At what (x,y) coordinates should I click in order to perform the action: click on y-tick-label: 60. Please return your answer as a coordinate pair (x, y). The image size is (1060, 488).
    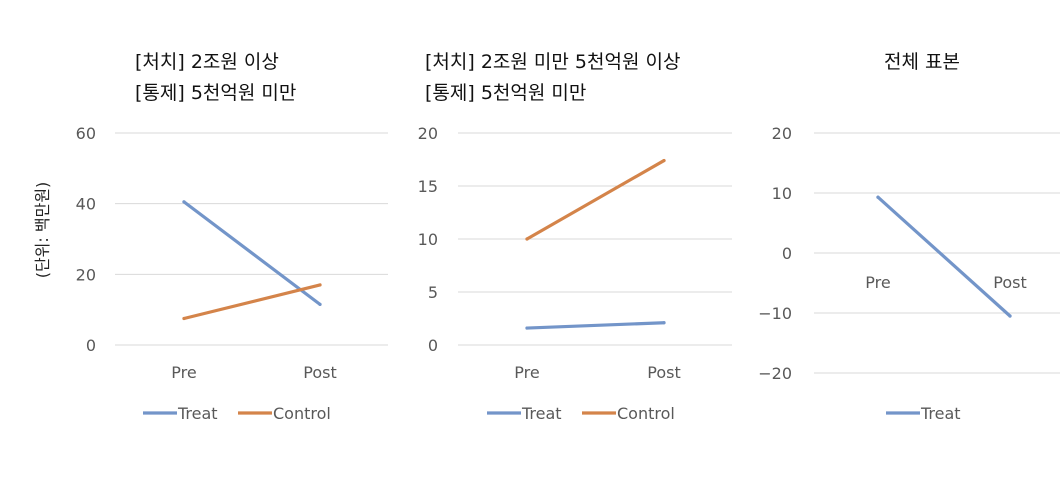
    Looking at the image, I should click on (86, 133).